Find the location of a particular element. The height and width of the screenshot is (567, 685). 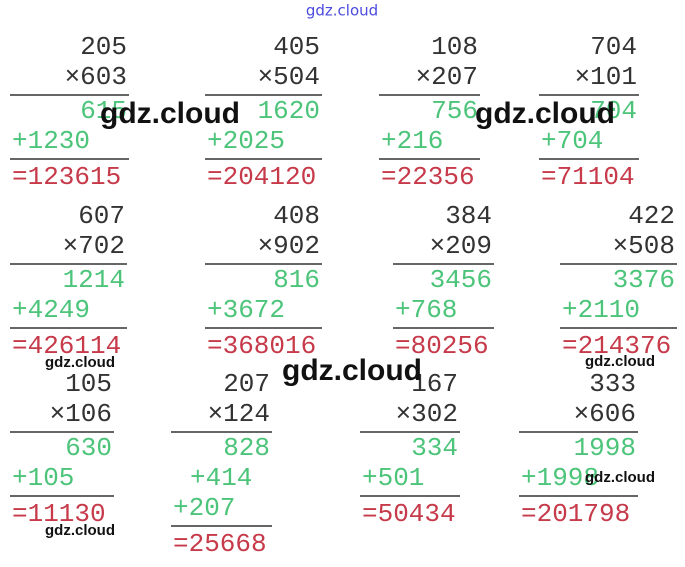

partial-product: 630 is located at coordinates (88, 448).